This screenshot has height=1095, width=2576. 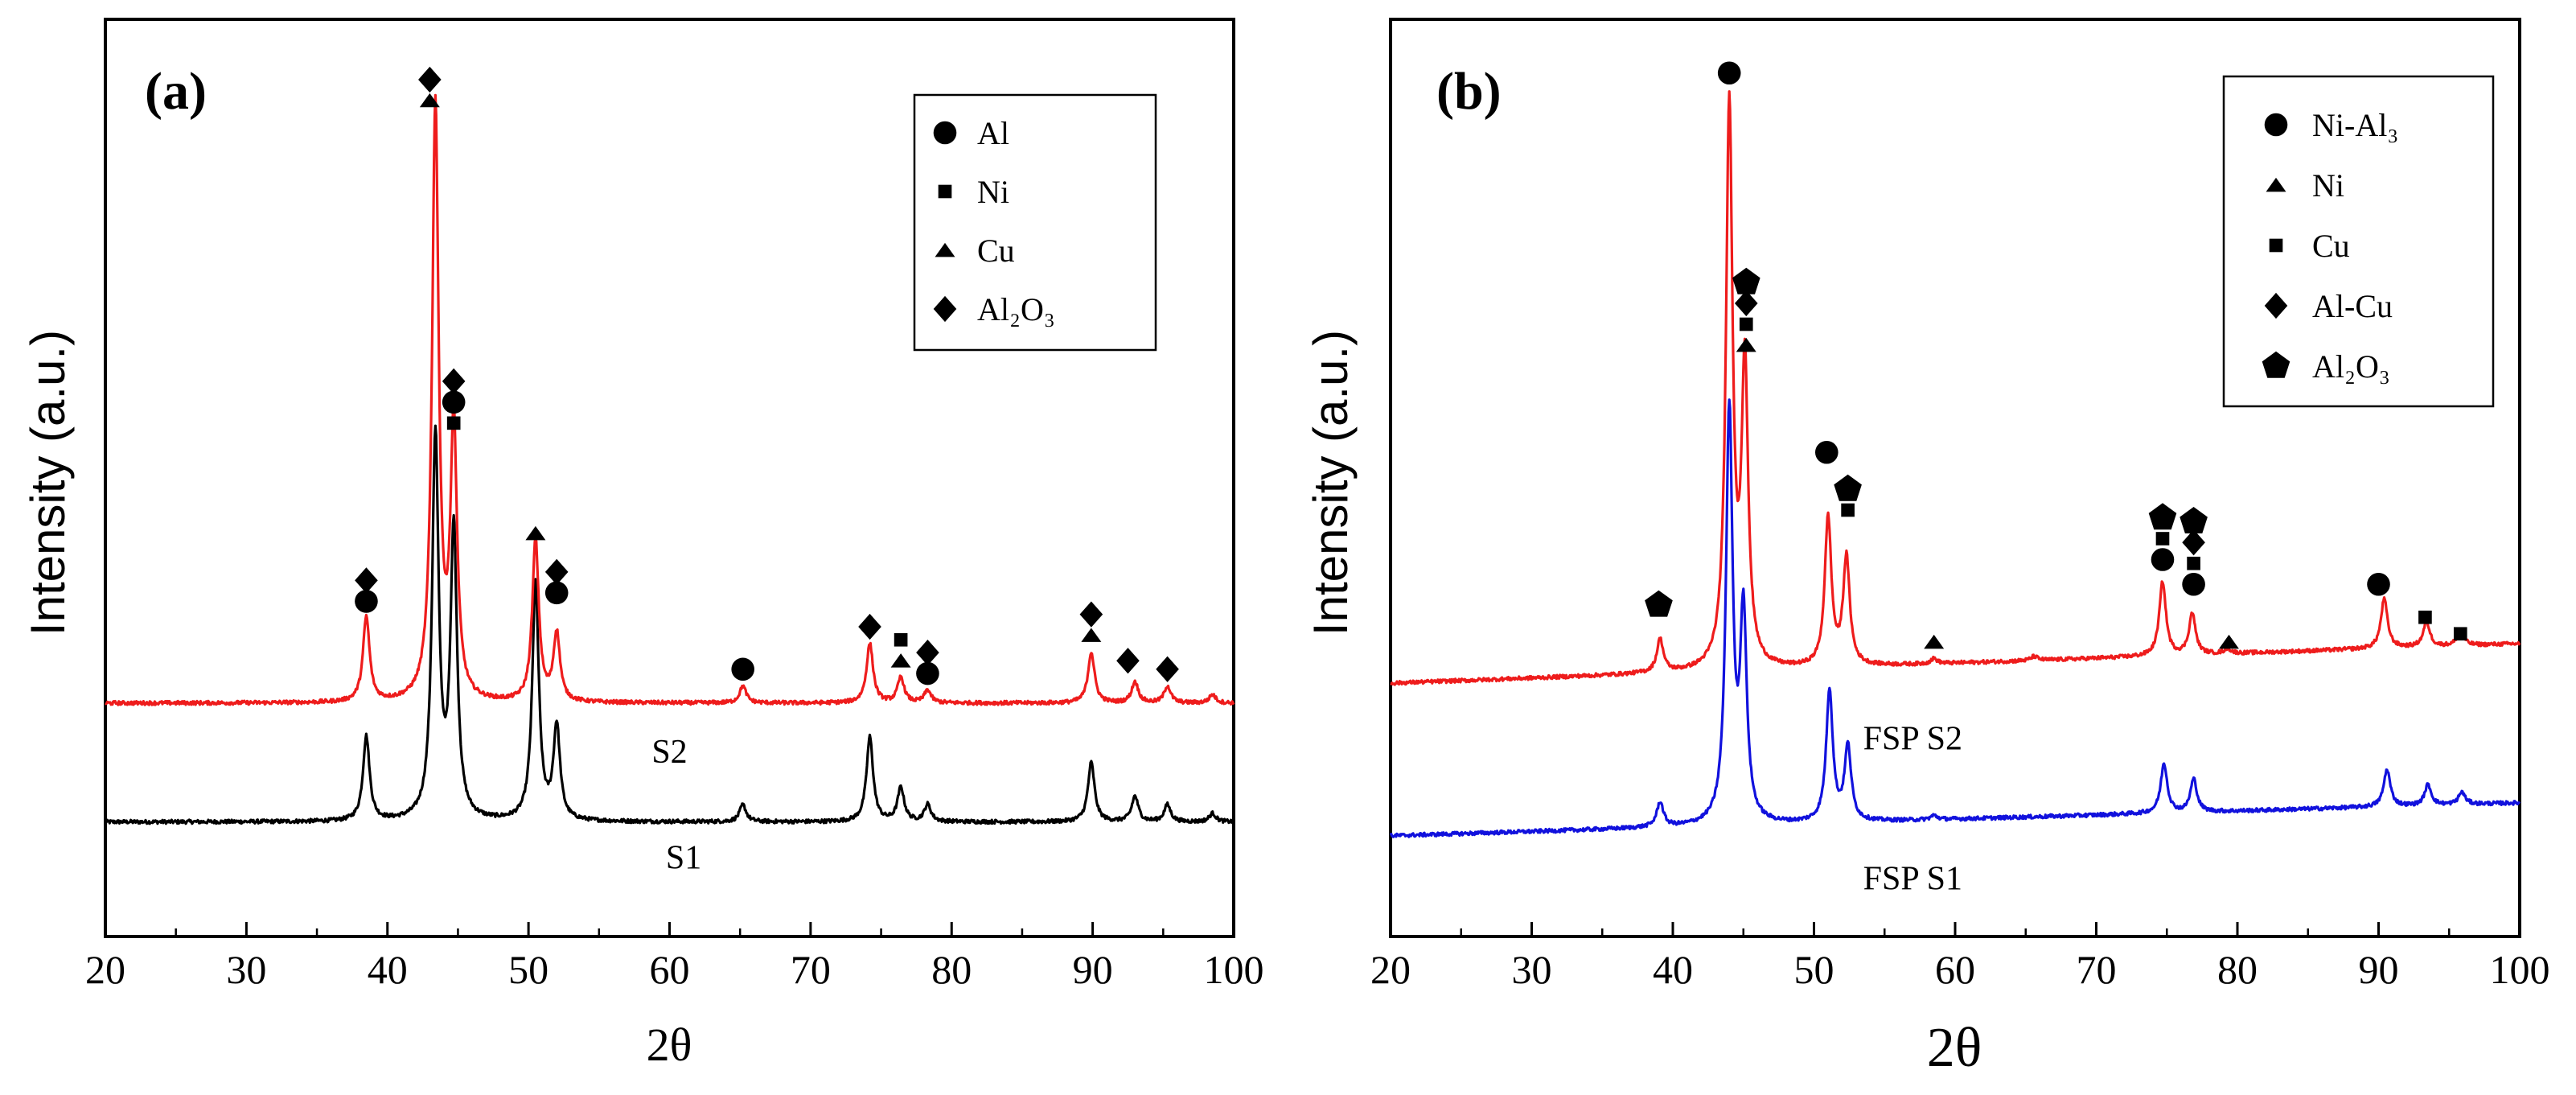 I want to click on x-tick-label: 70, so click(x=811, y=969).